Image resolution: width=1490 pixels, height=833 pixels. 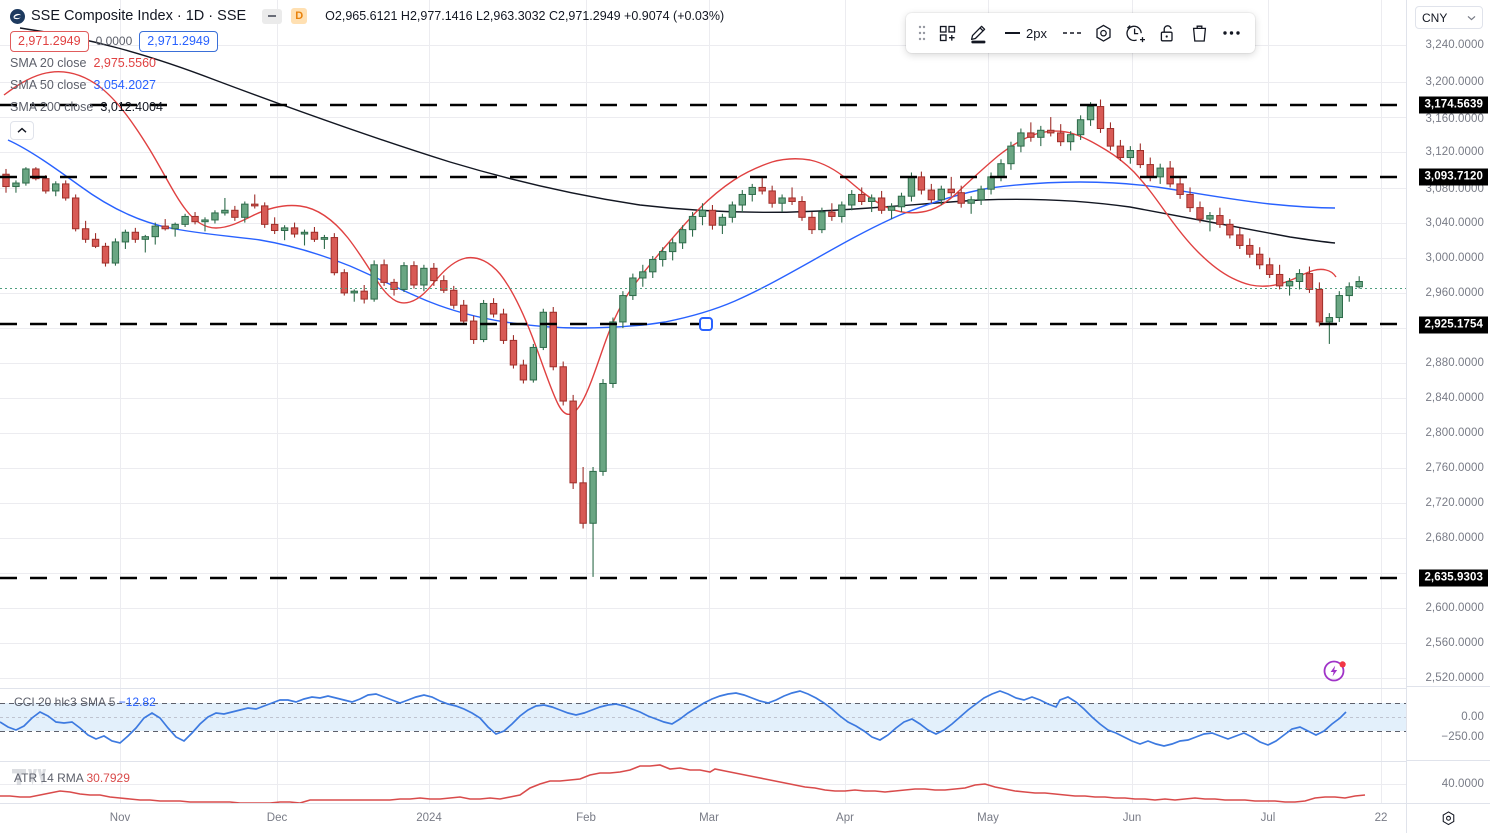 What do you see at coordinates (745, 818) in the screenshot?
I see `time-axis: Nov Dec 2024 Feb Mar Apr May Jun Jul 22` at bounding box center [745, 818].